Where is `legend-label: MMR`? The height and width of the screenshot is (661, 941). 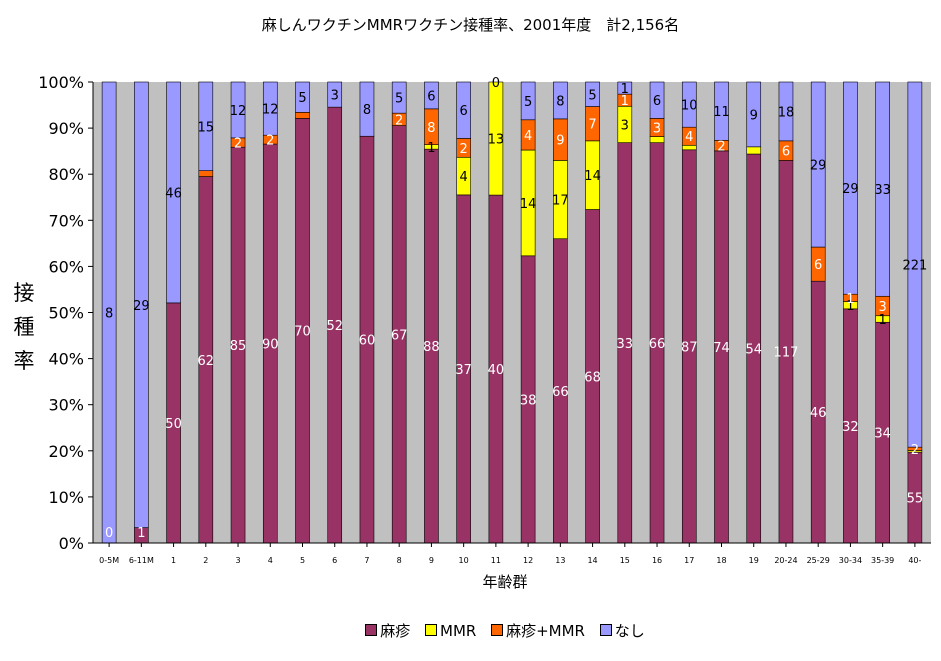 legend-label: MMR is located at coordinates (458, 631).